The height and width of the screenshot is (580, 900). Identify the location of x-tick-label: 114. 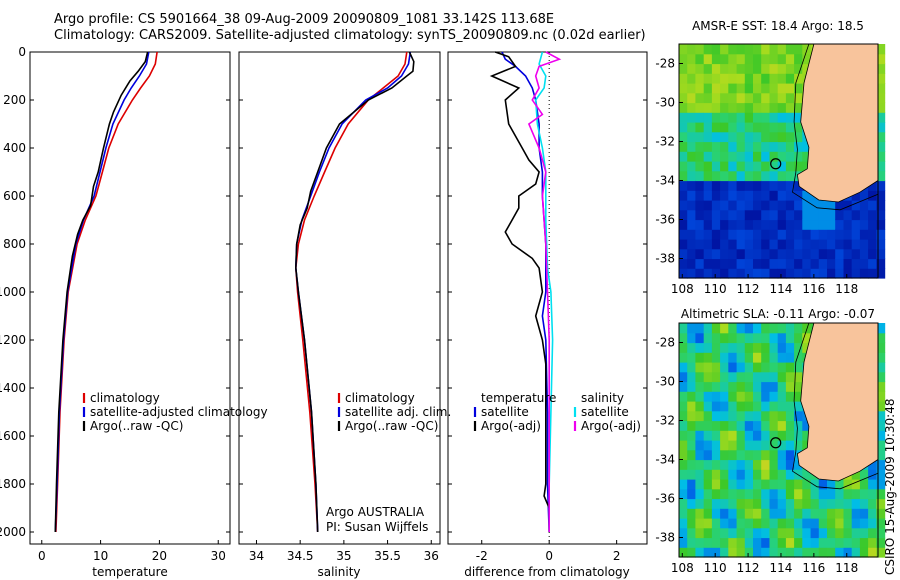
(781, 568).